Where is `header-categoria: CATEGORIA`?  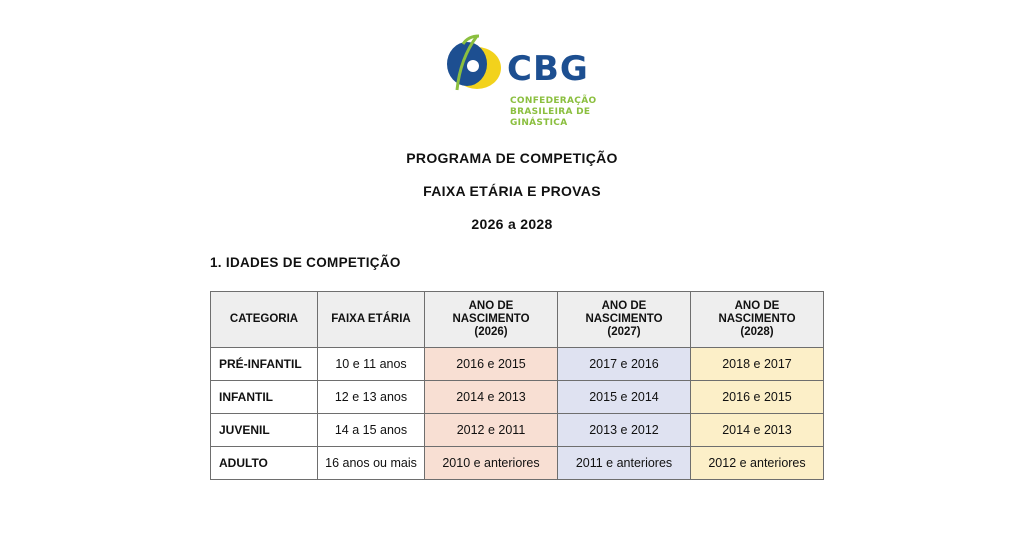
header-categoria: CATEGORIA is located at coordinates (264, 319).